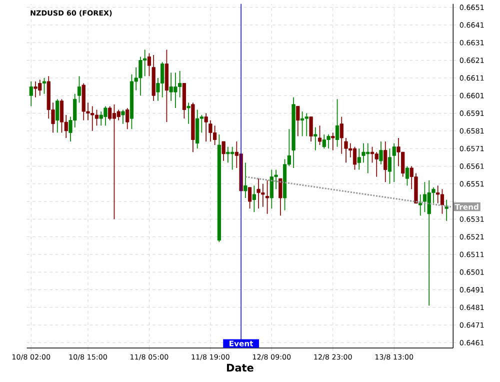 The image size is (500, 382). Describe the element at coordinates (240, 368) in the screenshot. I see `x-axis-title: Date` at that location.